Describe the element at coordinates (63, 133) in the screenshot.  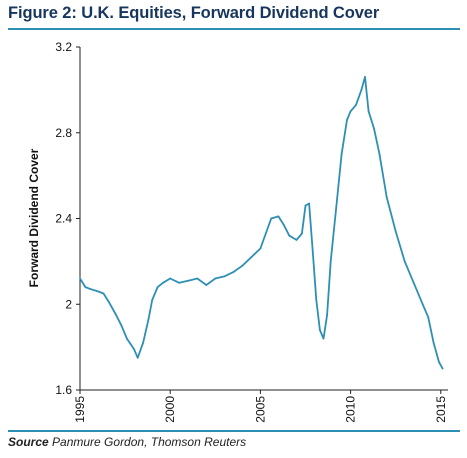
I see `y-tick-label: 2.8` at that location.